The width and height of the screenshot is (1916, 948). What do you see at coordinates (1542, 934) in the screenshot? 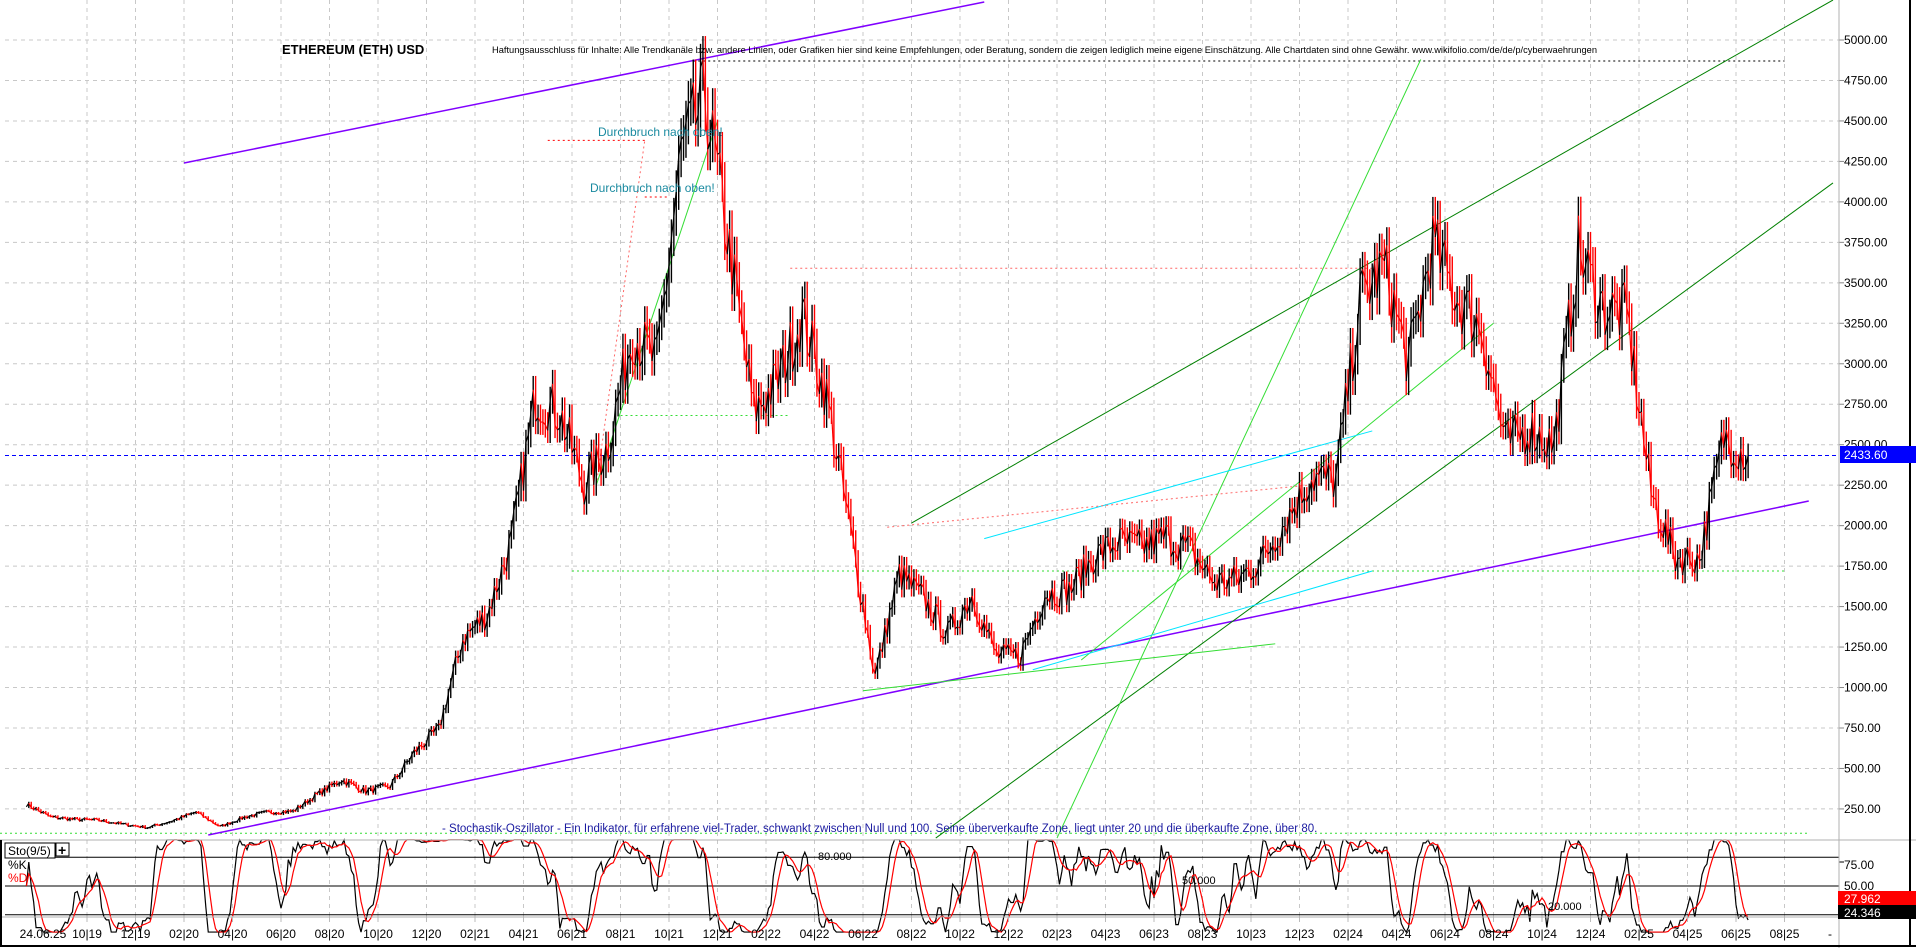
I see `x-tick-label: 10|24` at bounding box center [1542, 934].